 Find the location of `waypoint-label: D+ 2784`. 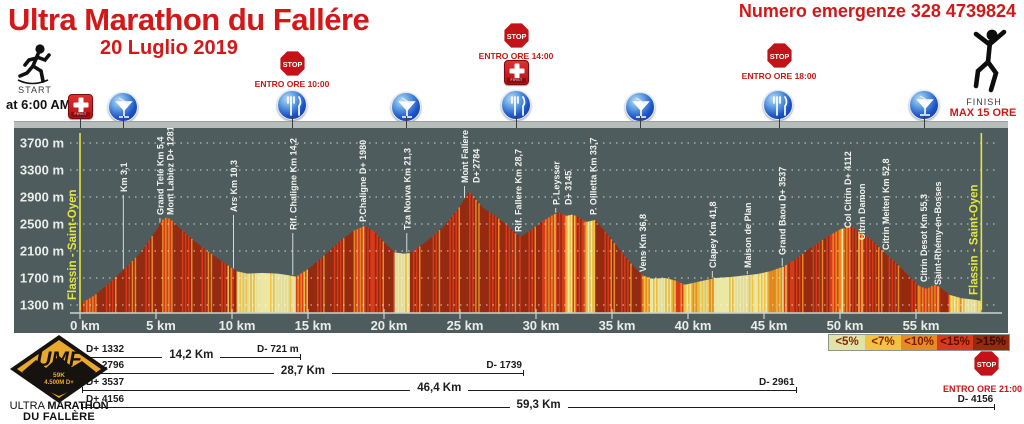

waypoint-label: D+ 2784 is located at coordinates (476, 166).